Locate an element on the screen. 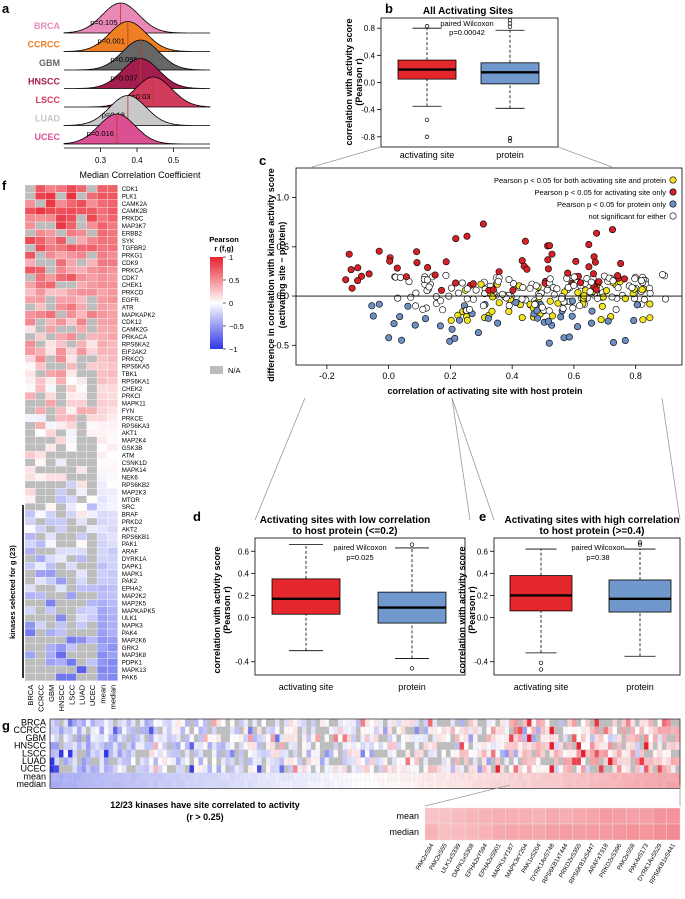 The width and height of the screenshot is (685, 899). scatter-x-tick-label: 0.4 is located at coordinates (512, 376).